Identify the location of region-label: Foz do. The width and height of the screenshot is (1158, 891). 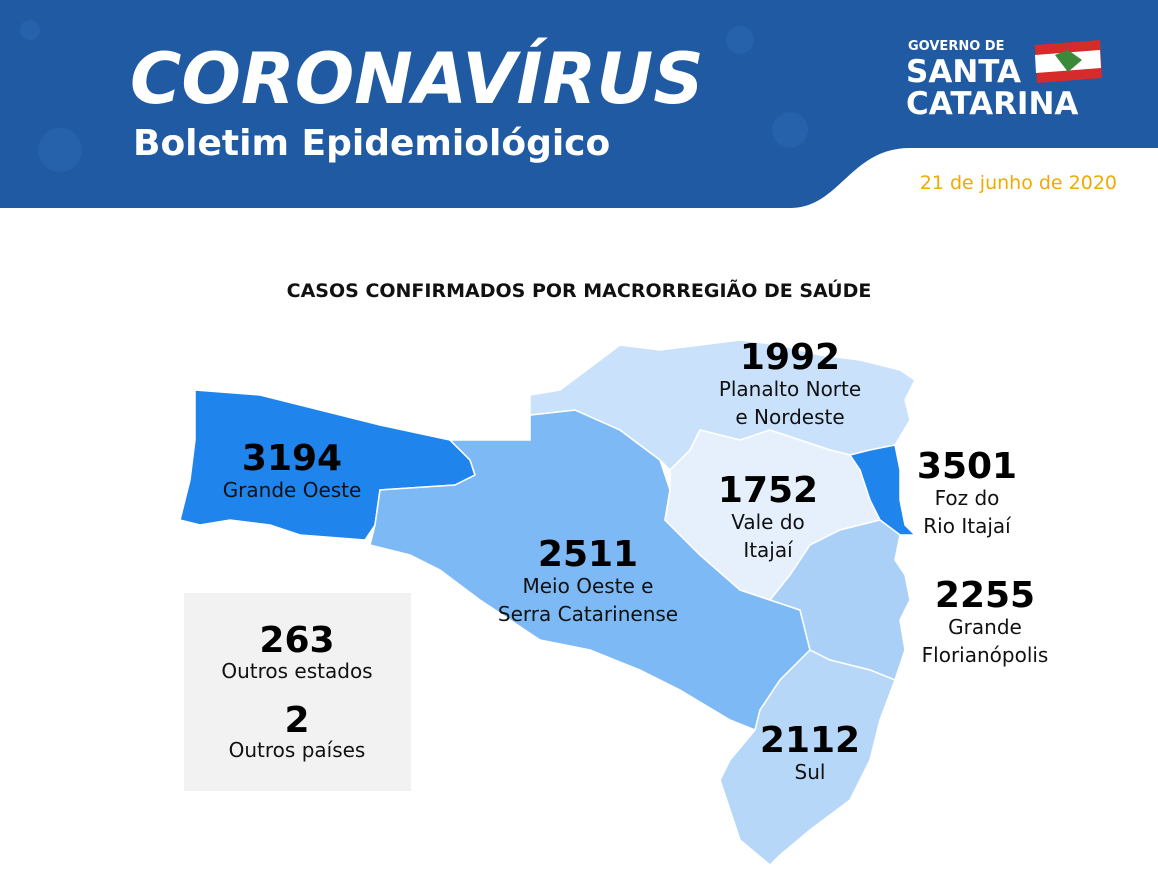
(967, 498).